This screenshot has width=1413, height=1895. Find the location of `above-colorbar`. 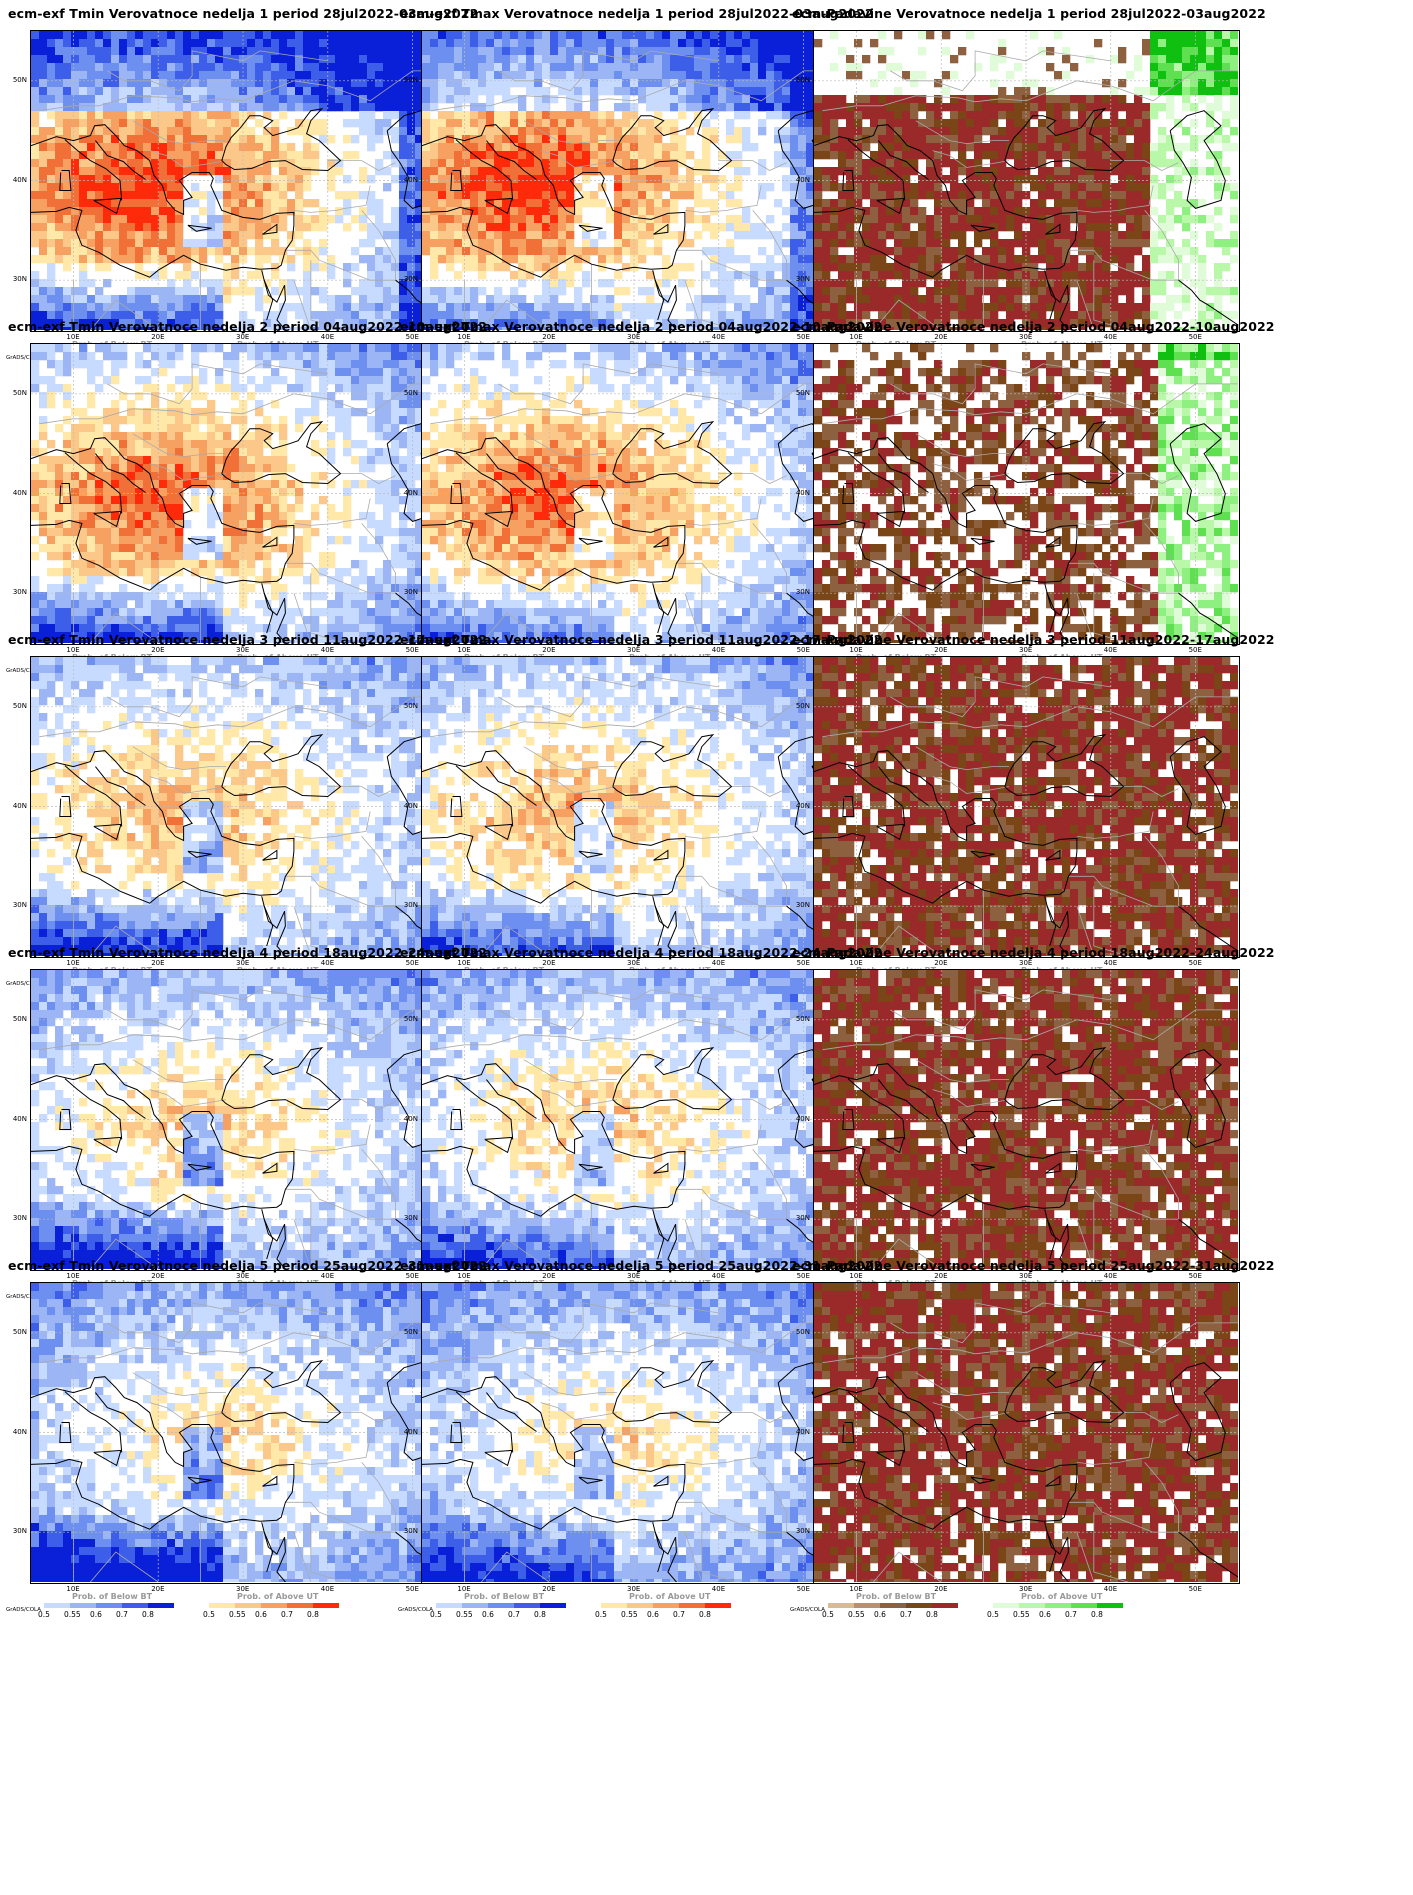

above-colorbar is located at coordinates (666, 1605).